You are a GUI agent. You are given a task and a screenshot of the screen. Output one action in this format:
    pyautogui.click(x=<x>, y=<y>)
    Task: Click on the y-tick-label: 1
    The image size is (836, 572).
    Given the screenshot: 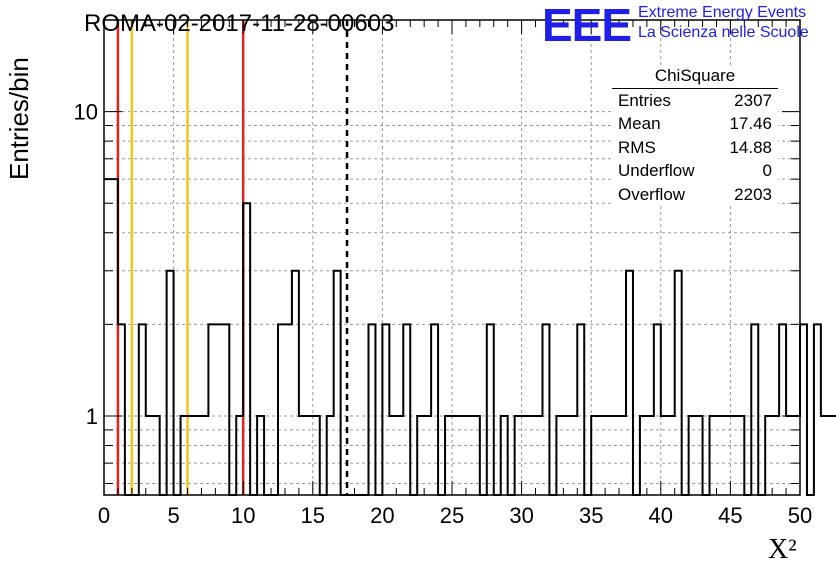 What is the action you would take?
    pyautogui.click(x=92, y=416)
    